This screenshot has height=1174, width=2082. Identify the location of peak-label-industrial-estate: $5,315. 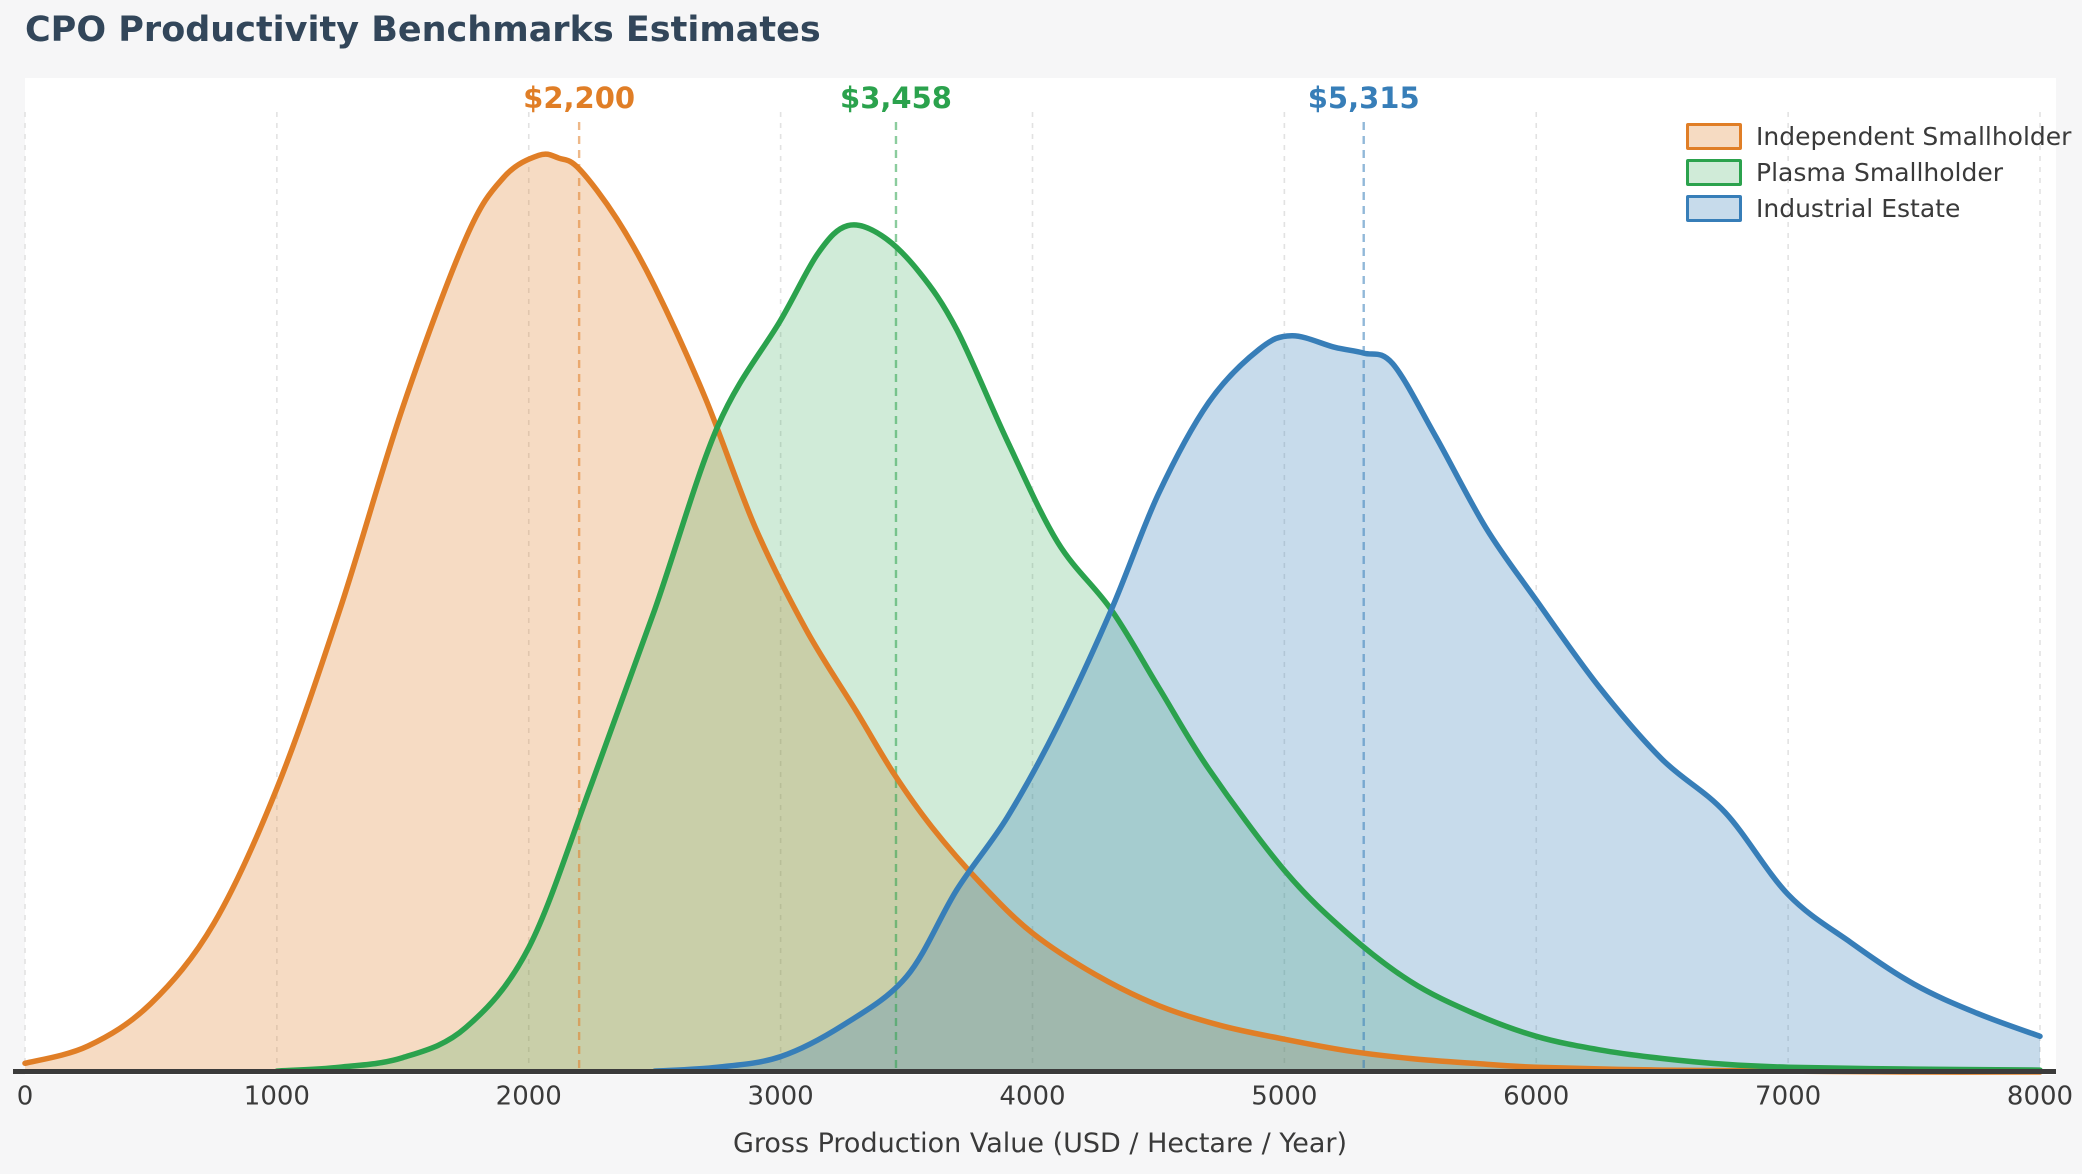
(1364, 98).